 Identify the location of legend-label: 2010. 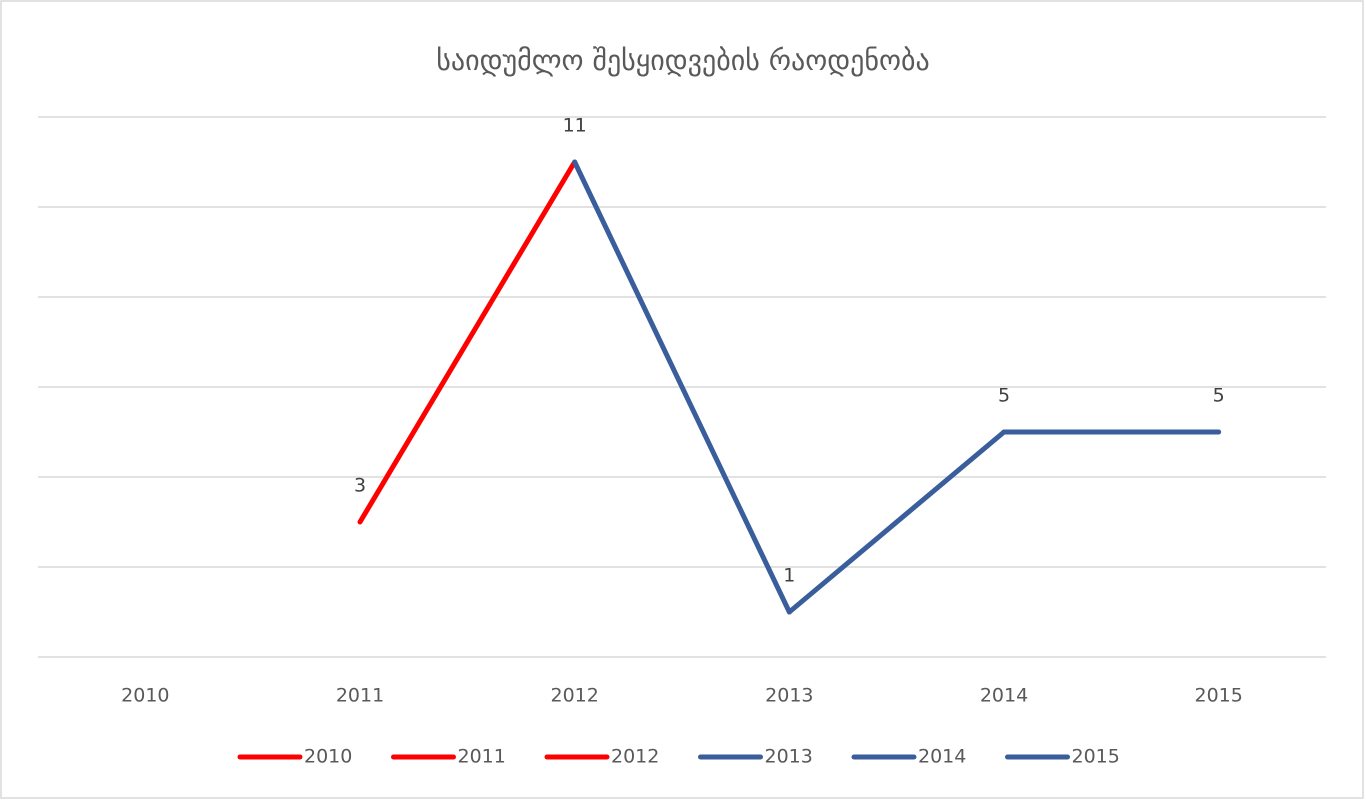
(328, 757).